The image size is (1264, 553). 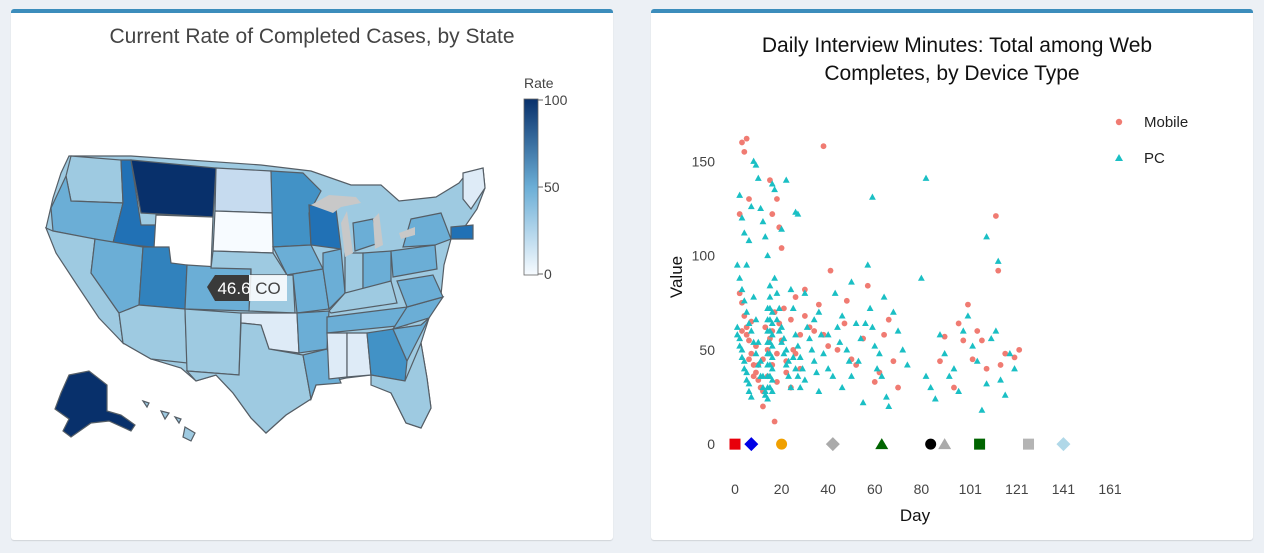 What do you see at coordinates (782, 444) in the screenshot?
I see `annotation-circle-marker` at bounding box center [782, 444].